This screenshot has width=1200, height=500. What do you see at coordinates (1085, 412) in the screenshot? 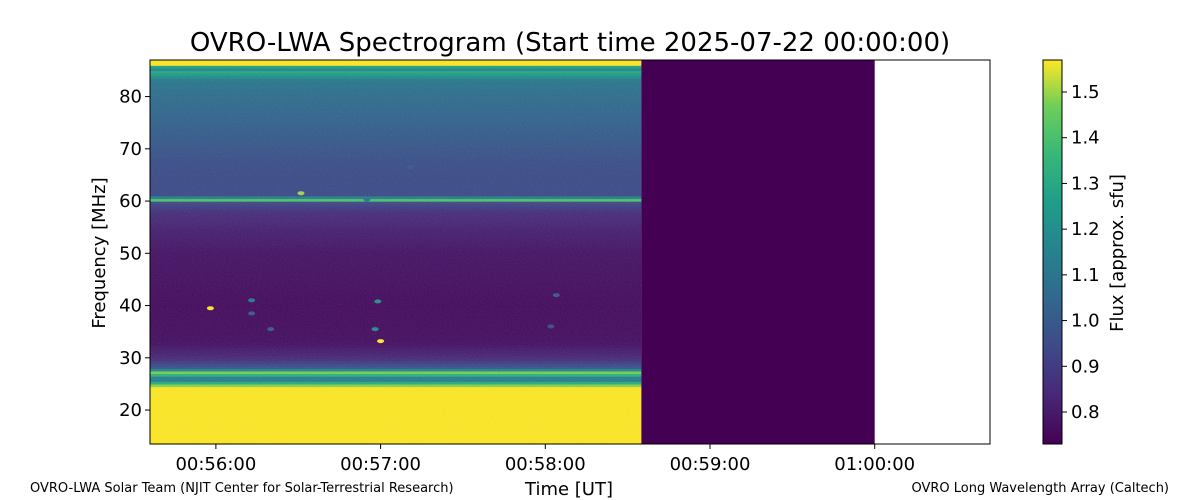
I see `colorbar-tick-label: 0.8` at bounding box center [1085, 412].